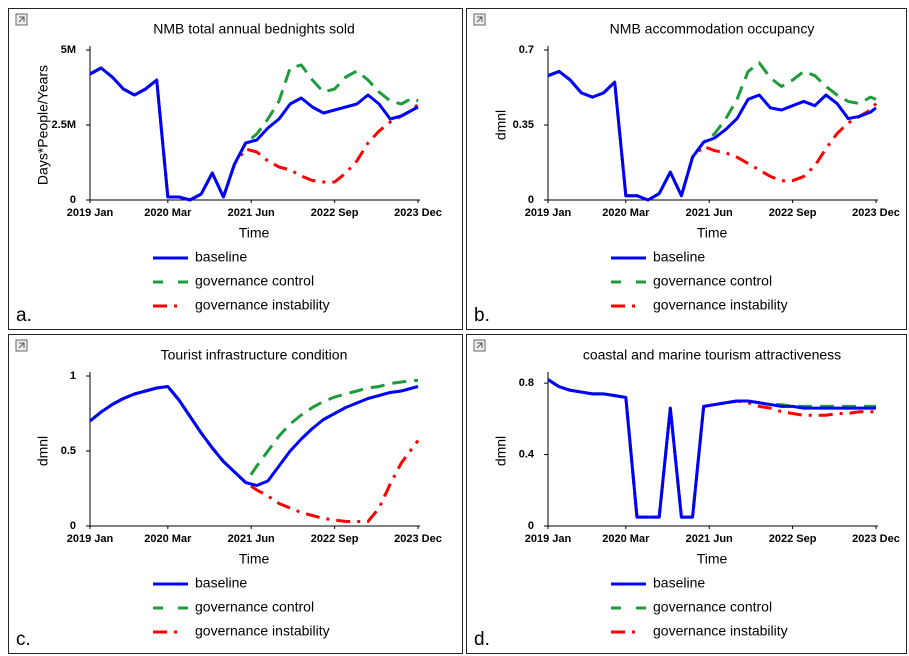 The height and width of the screenshot is (656, 909). I want to click on panel-label: a., so click(24, 315).